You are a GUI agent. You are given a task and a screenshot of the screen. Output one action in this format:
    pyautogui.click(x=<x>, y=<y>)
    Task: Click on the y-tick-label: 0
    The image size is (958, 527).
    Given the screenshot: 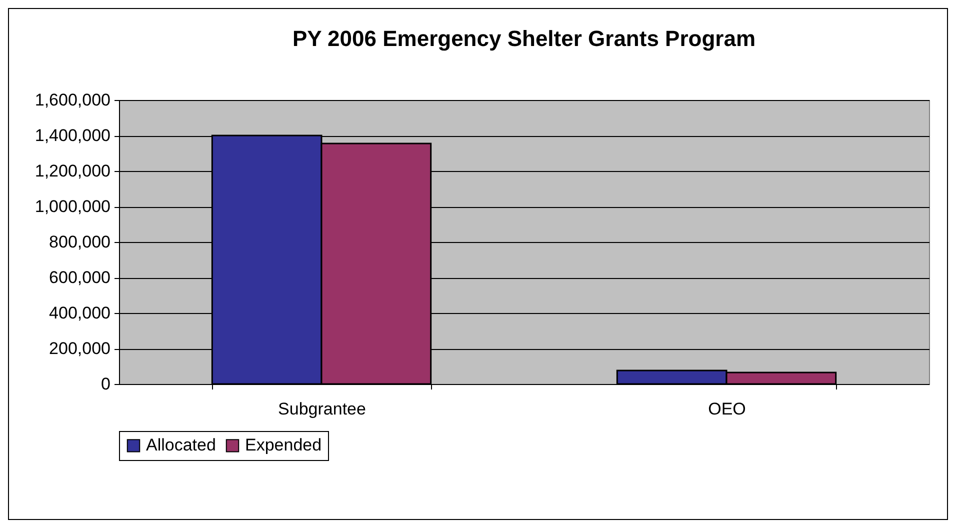 What is the action you would take?
    pyautogui.click(x=105, y=384)
    